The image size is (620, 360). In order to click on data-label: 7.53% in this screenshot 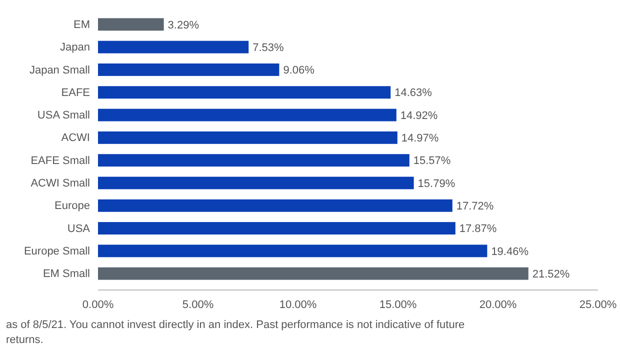, I will do `click(268, 48)`.